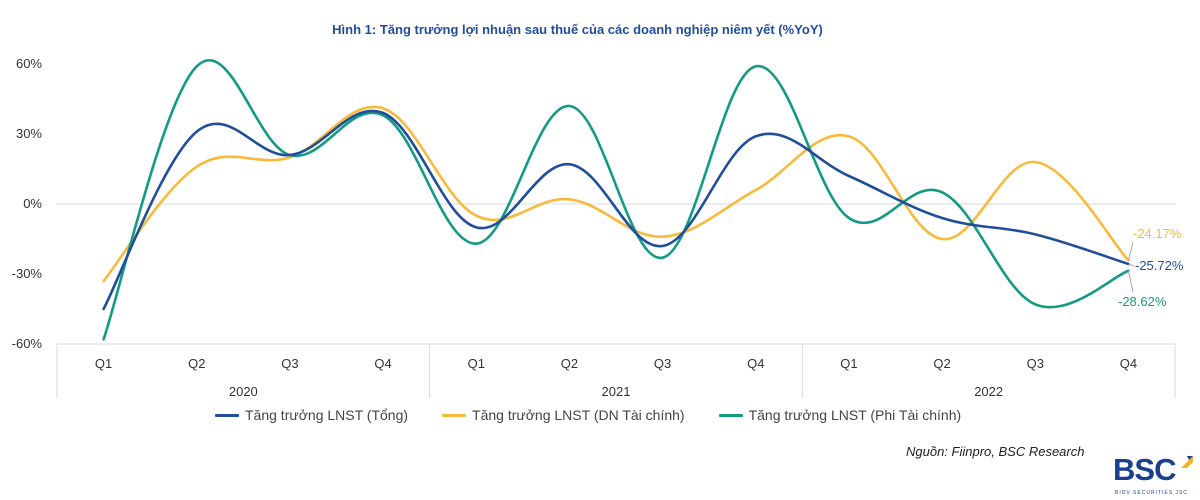 The width and height of the screenshot is (1200, 500). Describe the element at coordinates (616, 391) in the screenshot. I see `x-group-label: 2021` at that location.